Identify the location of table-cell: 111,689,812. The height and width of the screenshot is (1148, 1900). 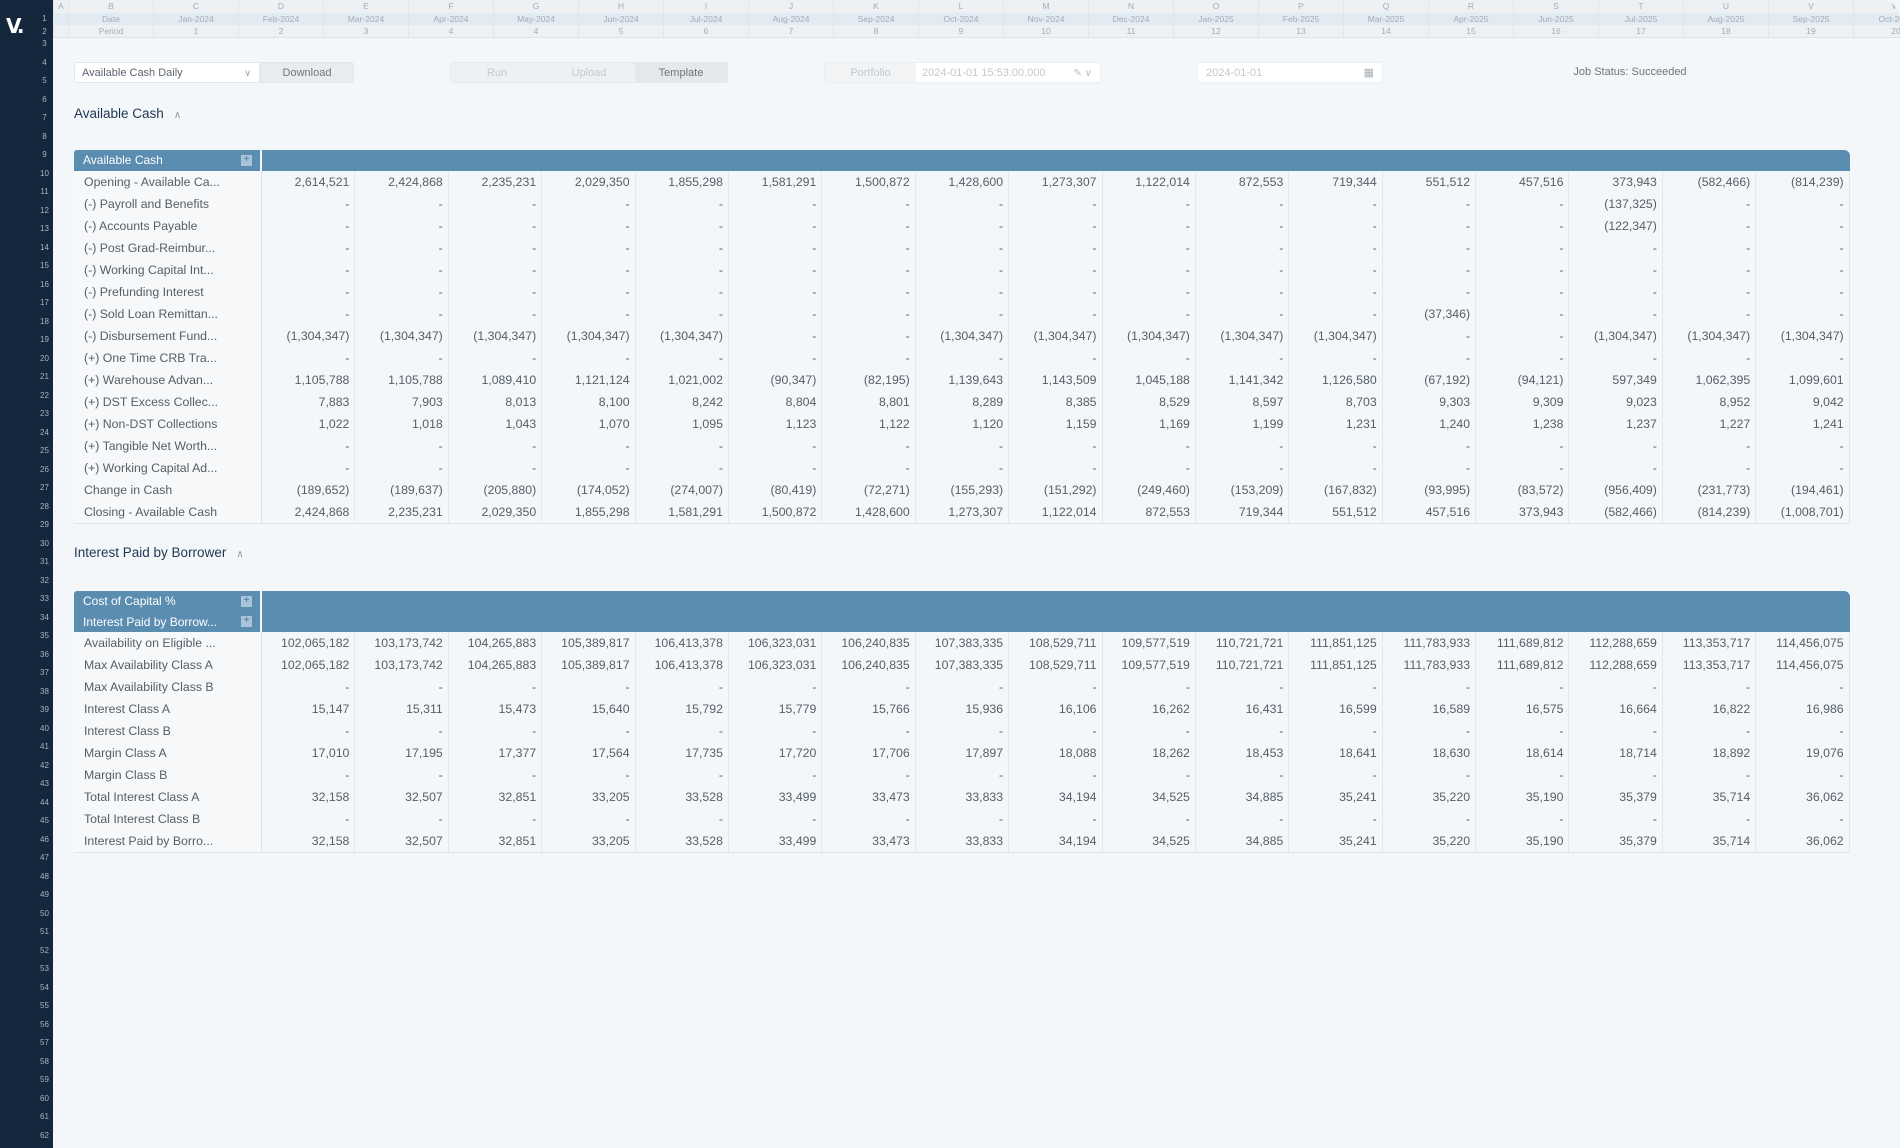
(1523, 643).